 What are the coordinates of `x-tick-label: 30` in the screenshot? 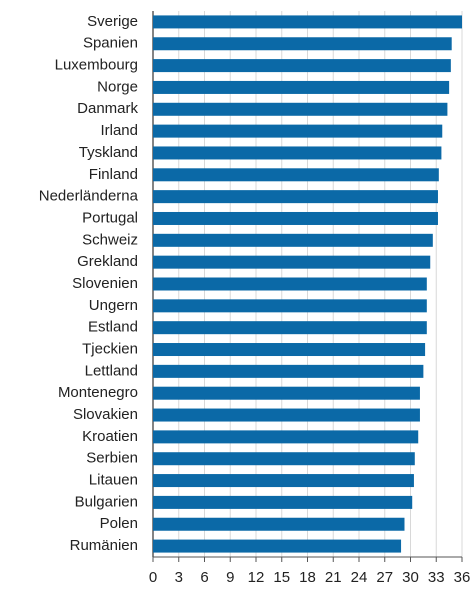 It's located at (410, 577).